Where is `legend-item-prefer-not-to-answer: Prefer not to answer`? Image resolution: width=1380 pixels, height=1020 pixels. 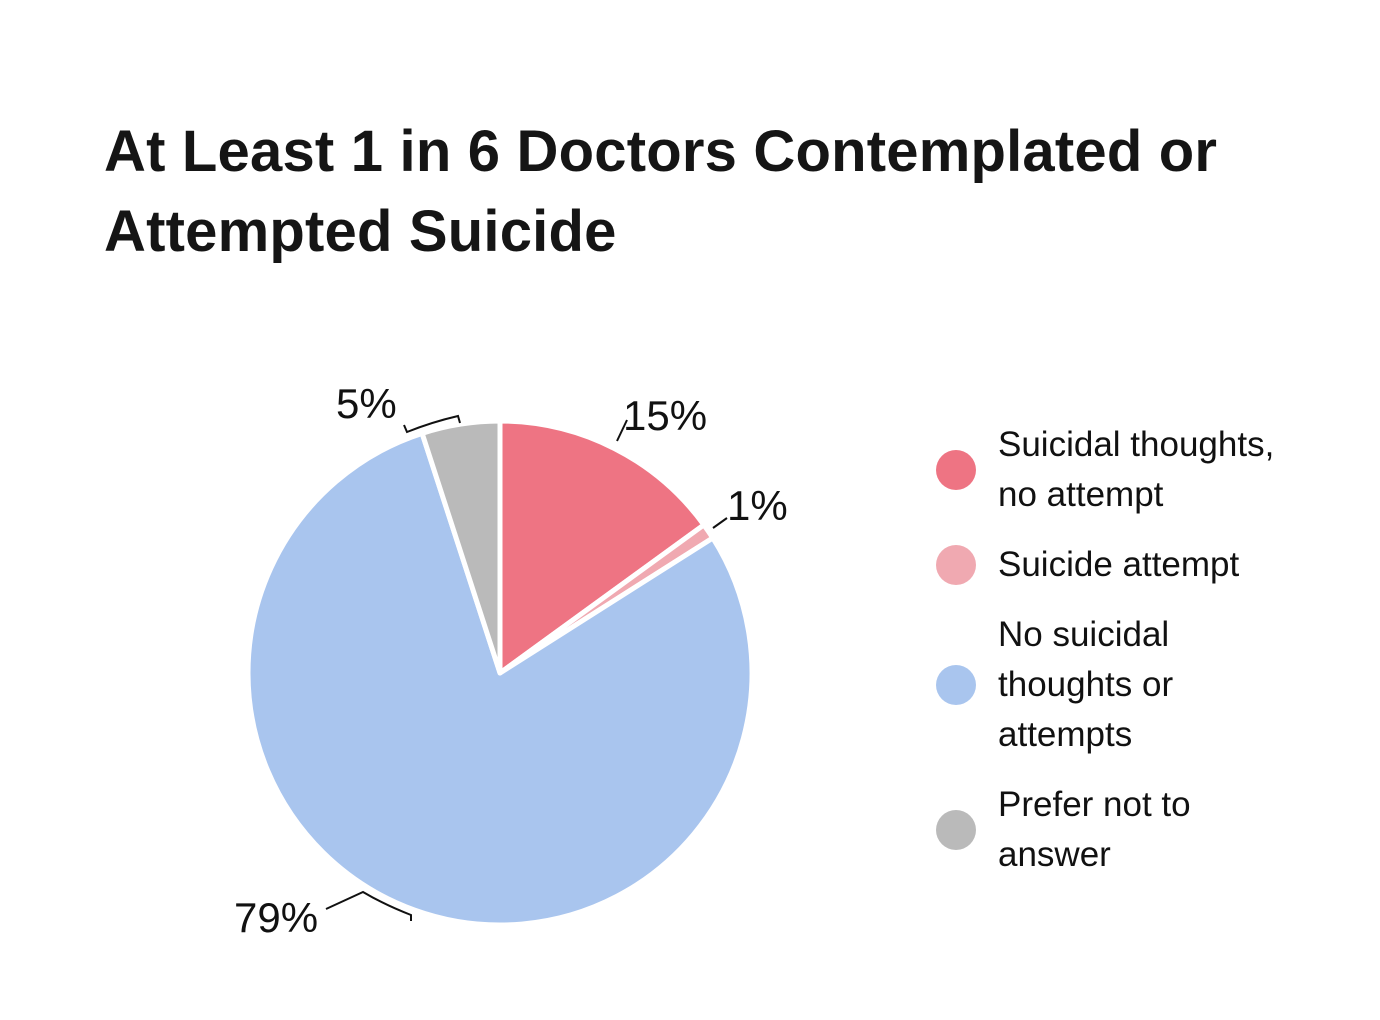 legend-item-prefer-not-to-answer: Prefer not to answer is located at coordinates (1146, 830).